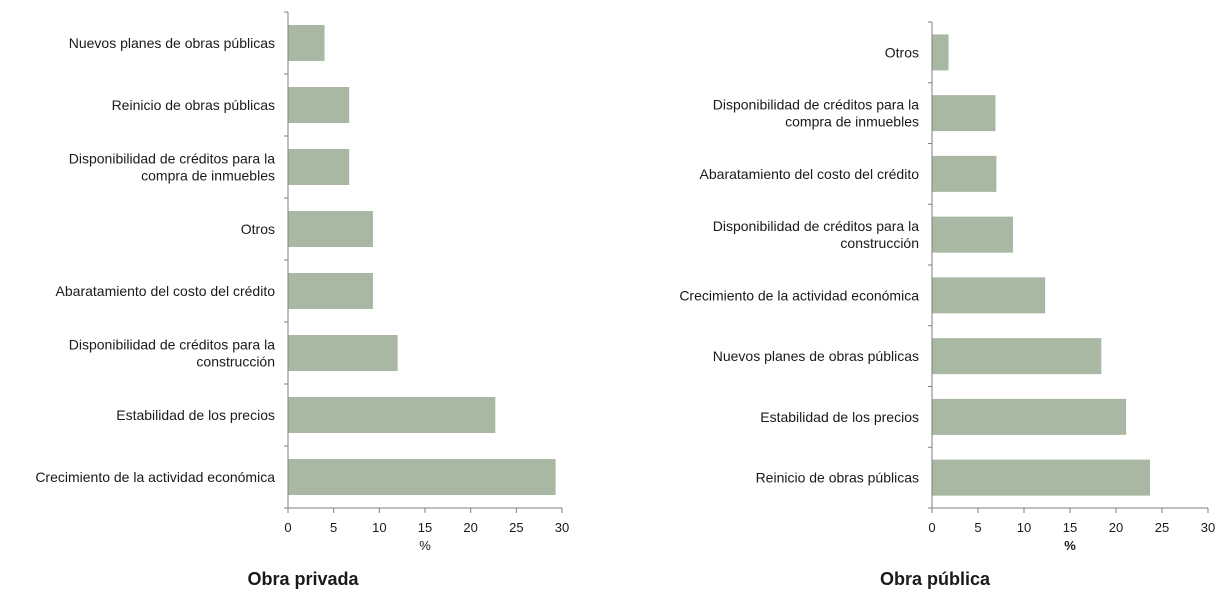 This screenshot has width=1224, height=590. What do you see at coordinates (303, 579) in the screenshot?
I see `chart-title: Obra privada` at bounding box center [303, 579].